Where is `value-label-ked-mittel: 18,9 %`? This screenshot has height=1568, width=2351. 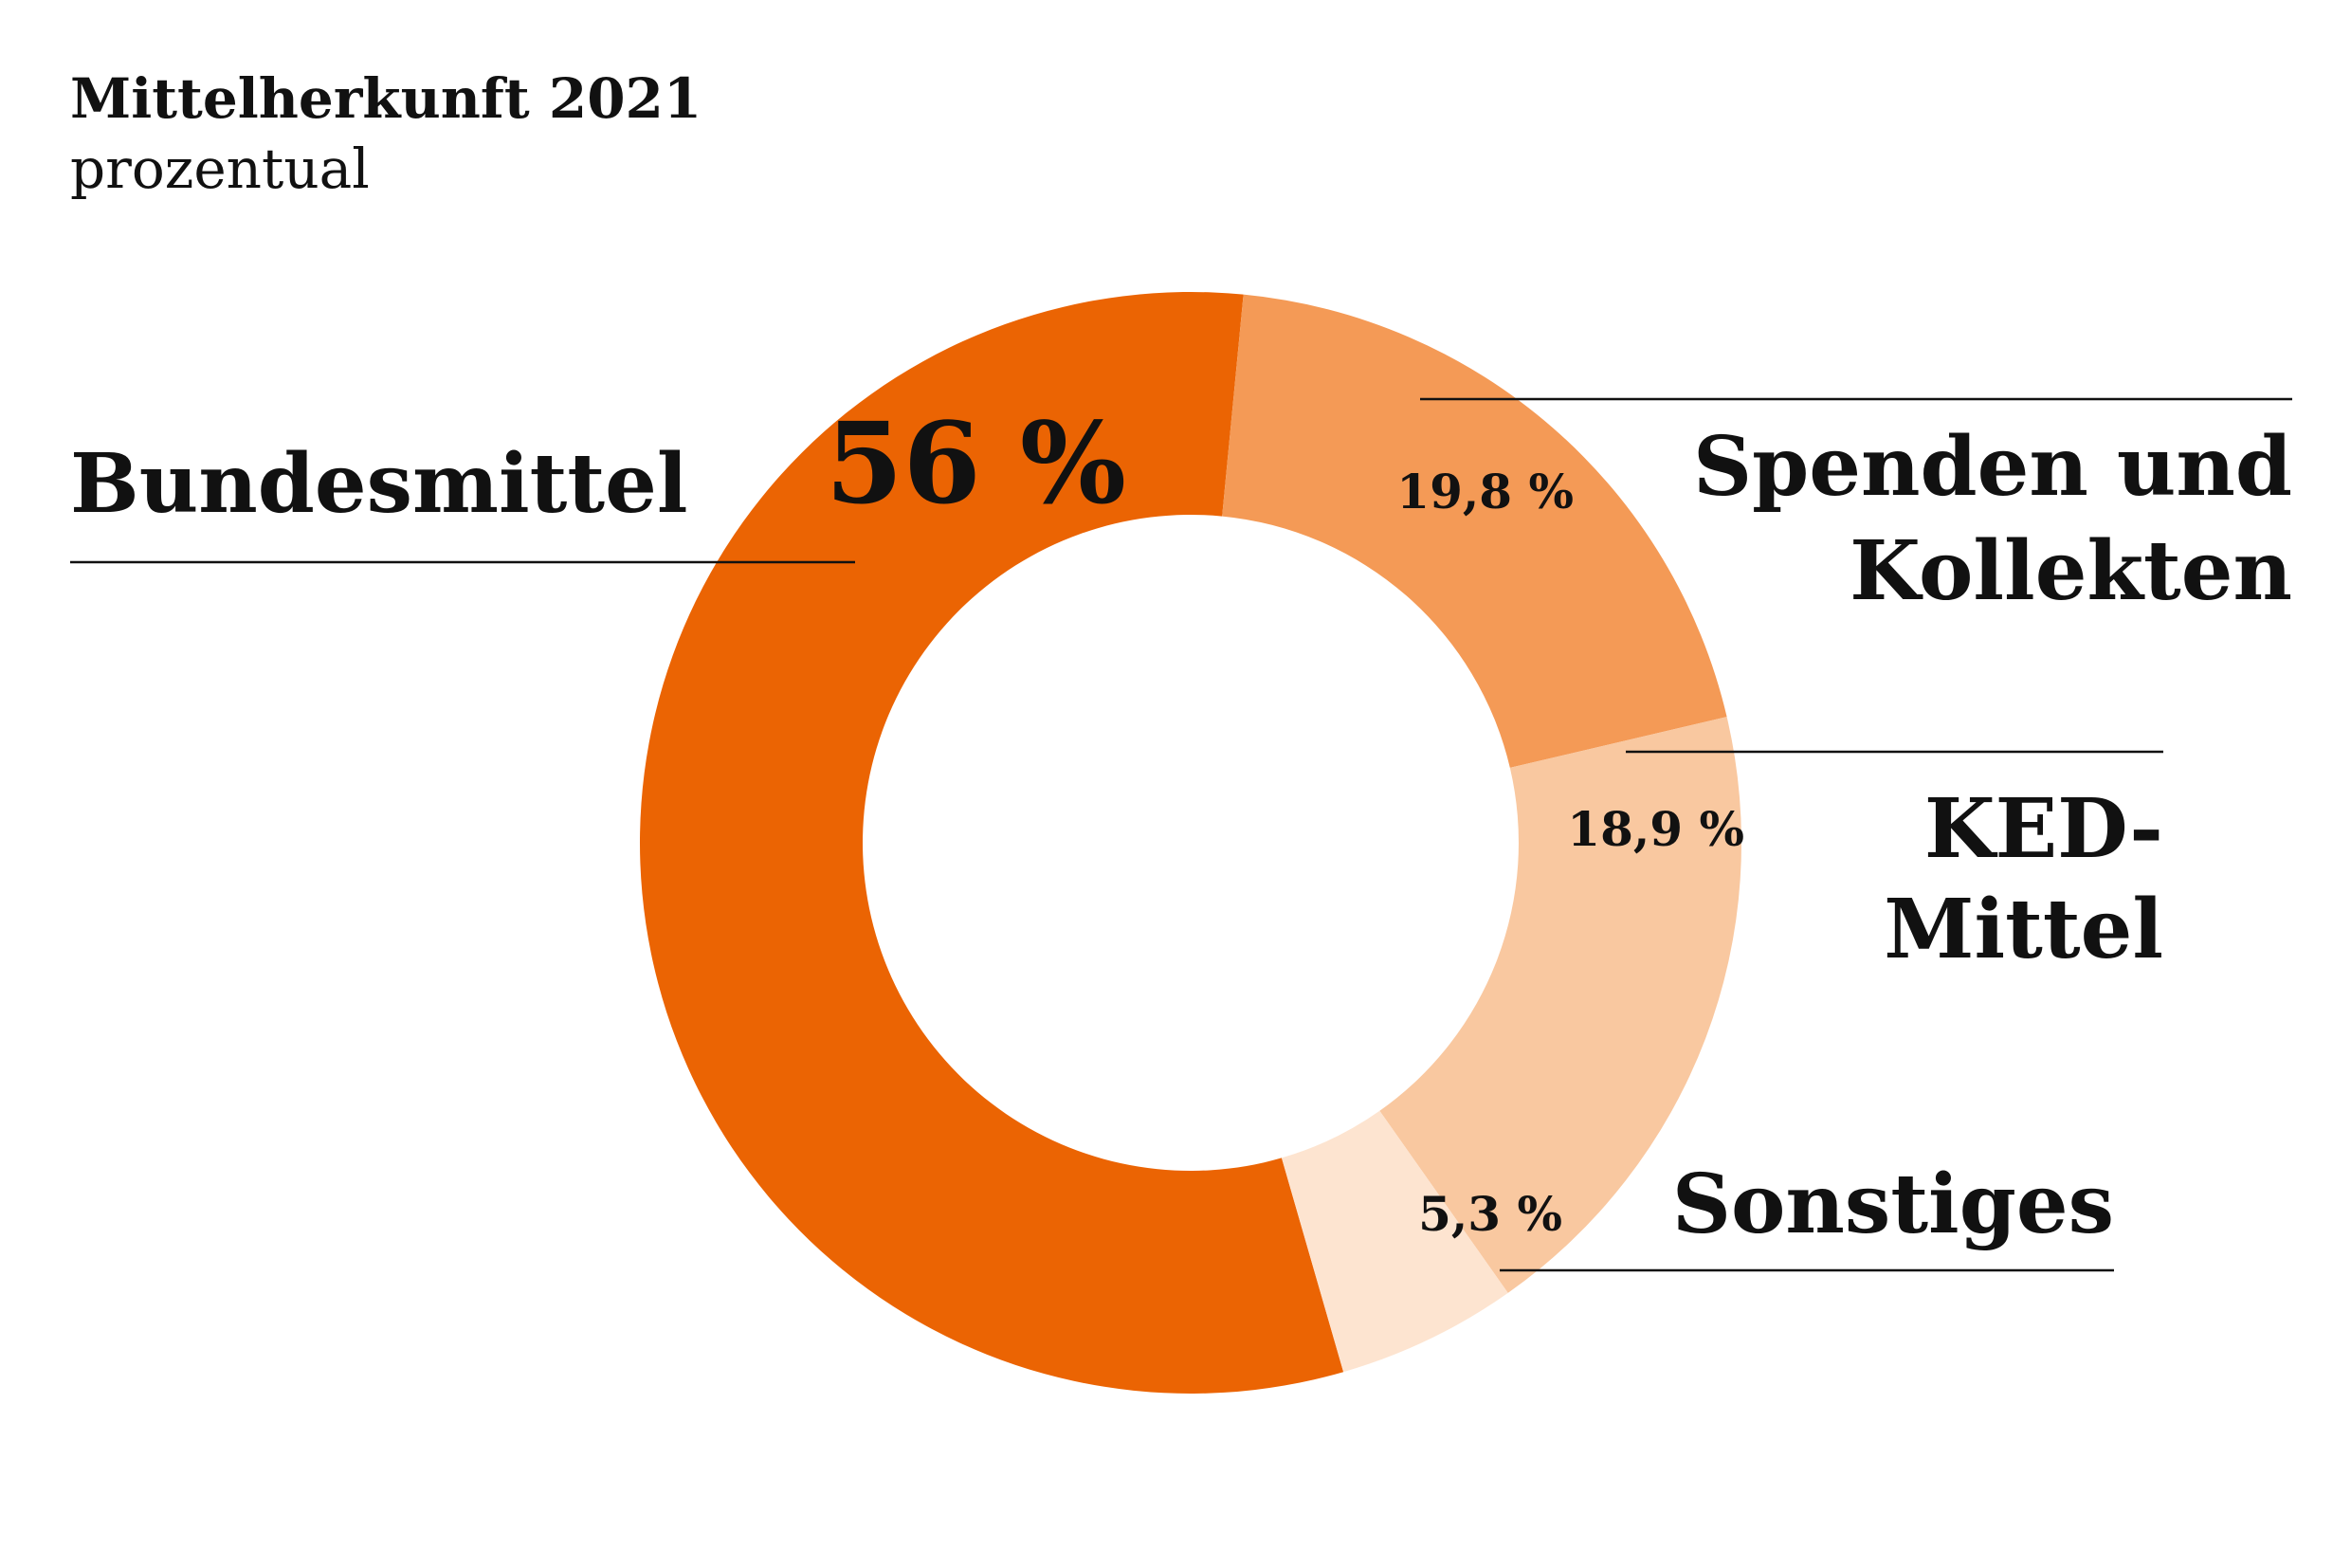
value-label-ked-mittel: 18,9 % is located at coordinates (1655, 829).